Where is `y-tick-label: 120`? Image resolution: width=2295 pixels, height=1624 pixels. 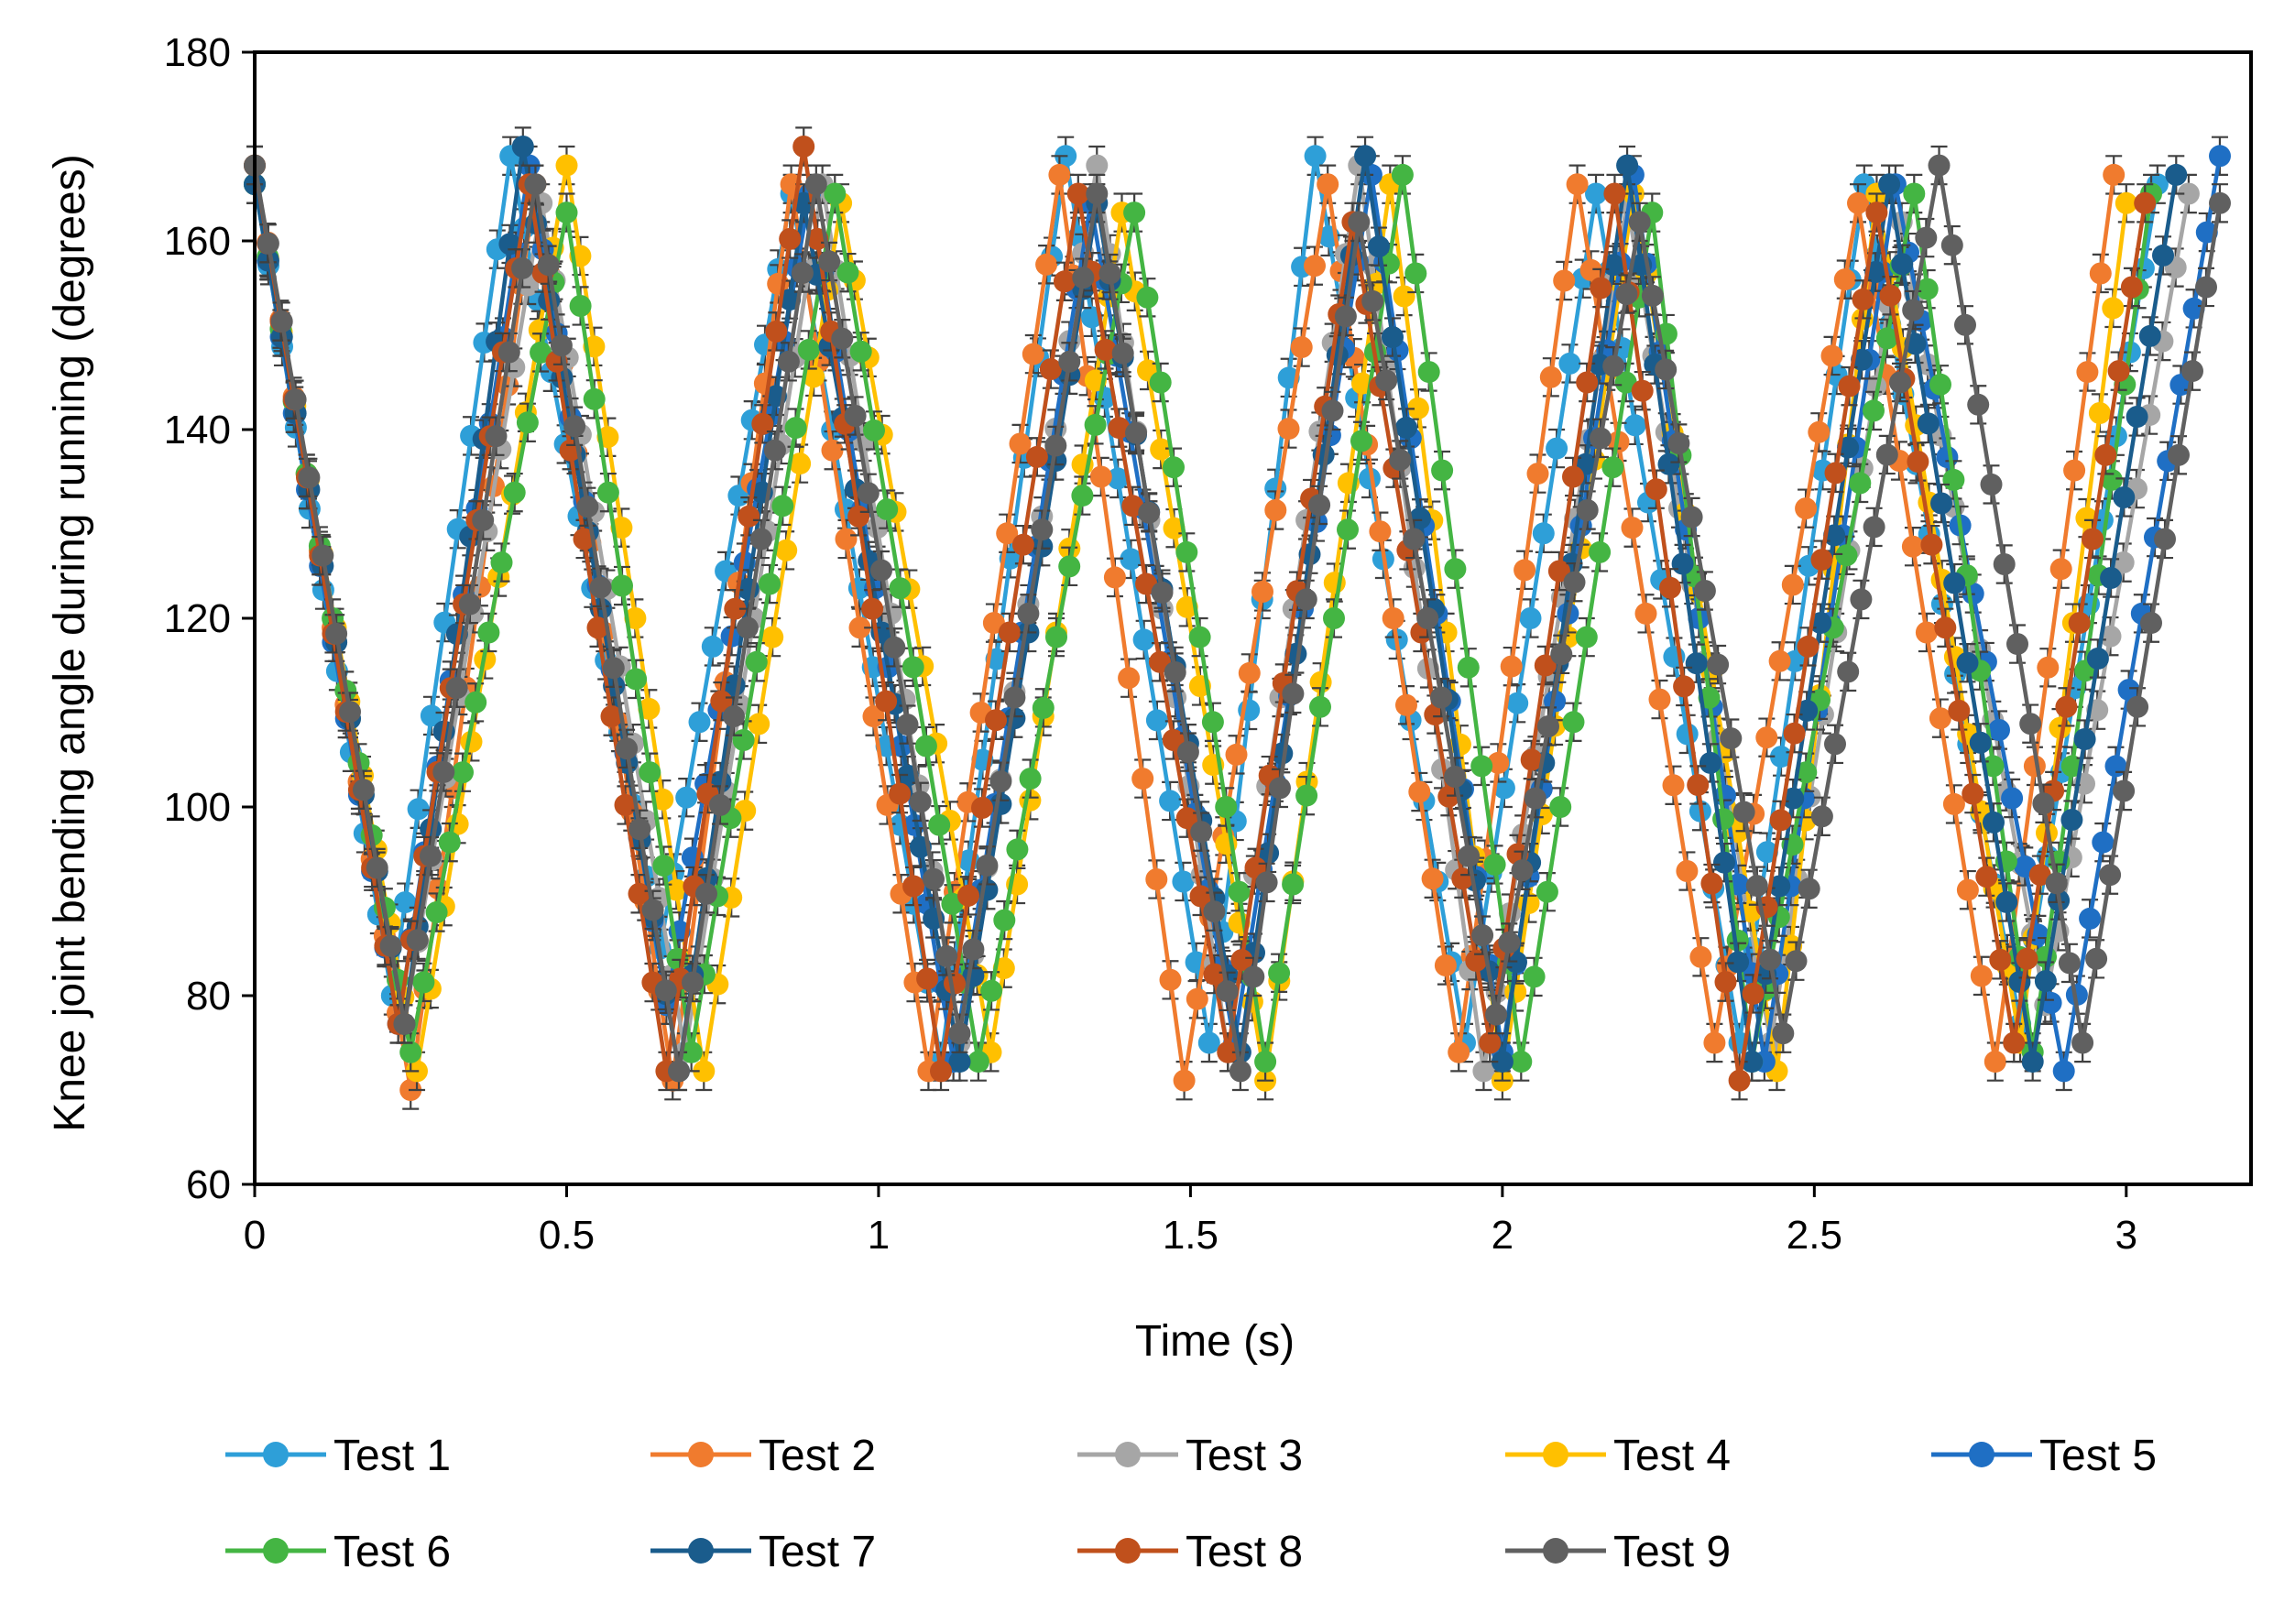 y-tick-label: 120 is located at coordinates (197, 618).